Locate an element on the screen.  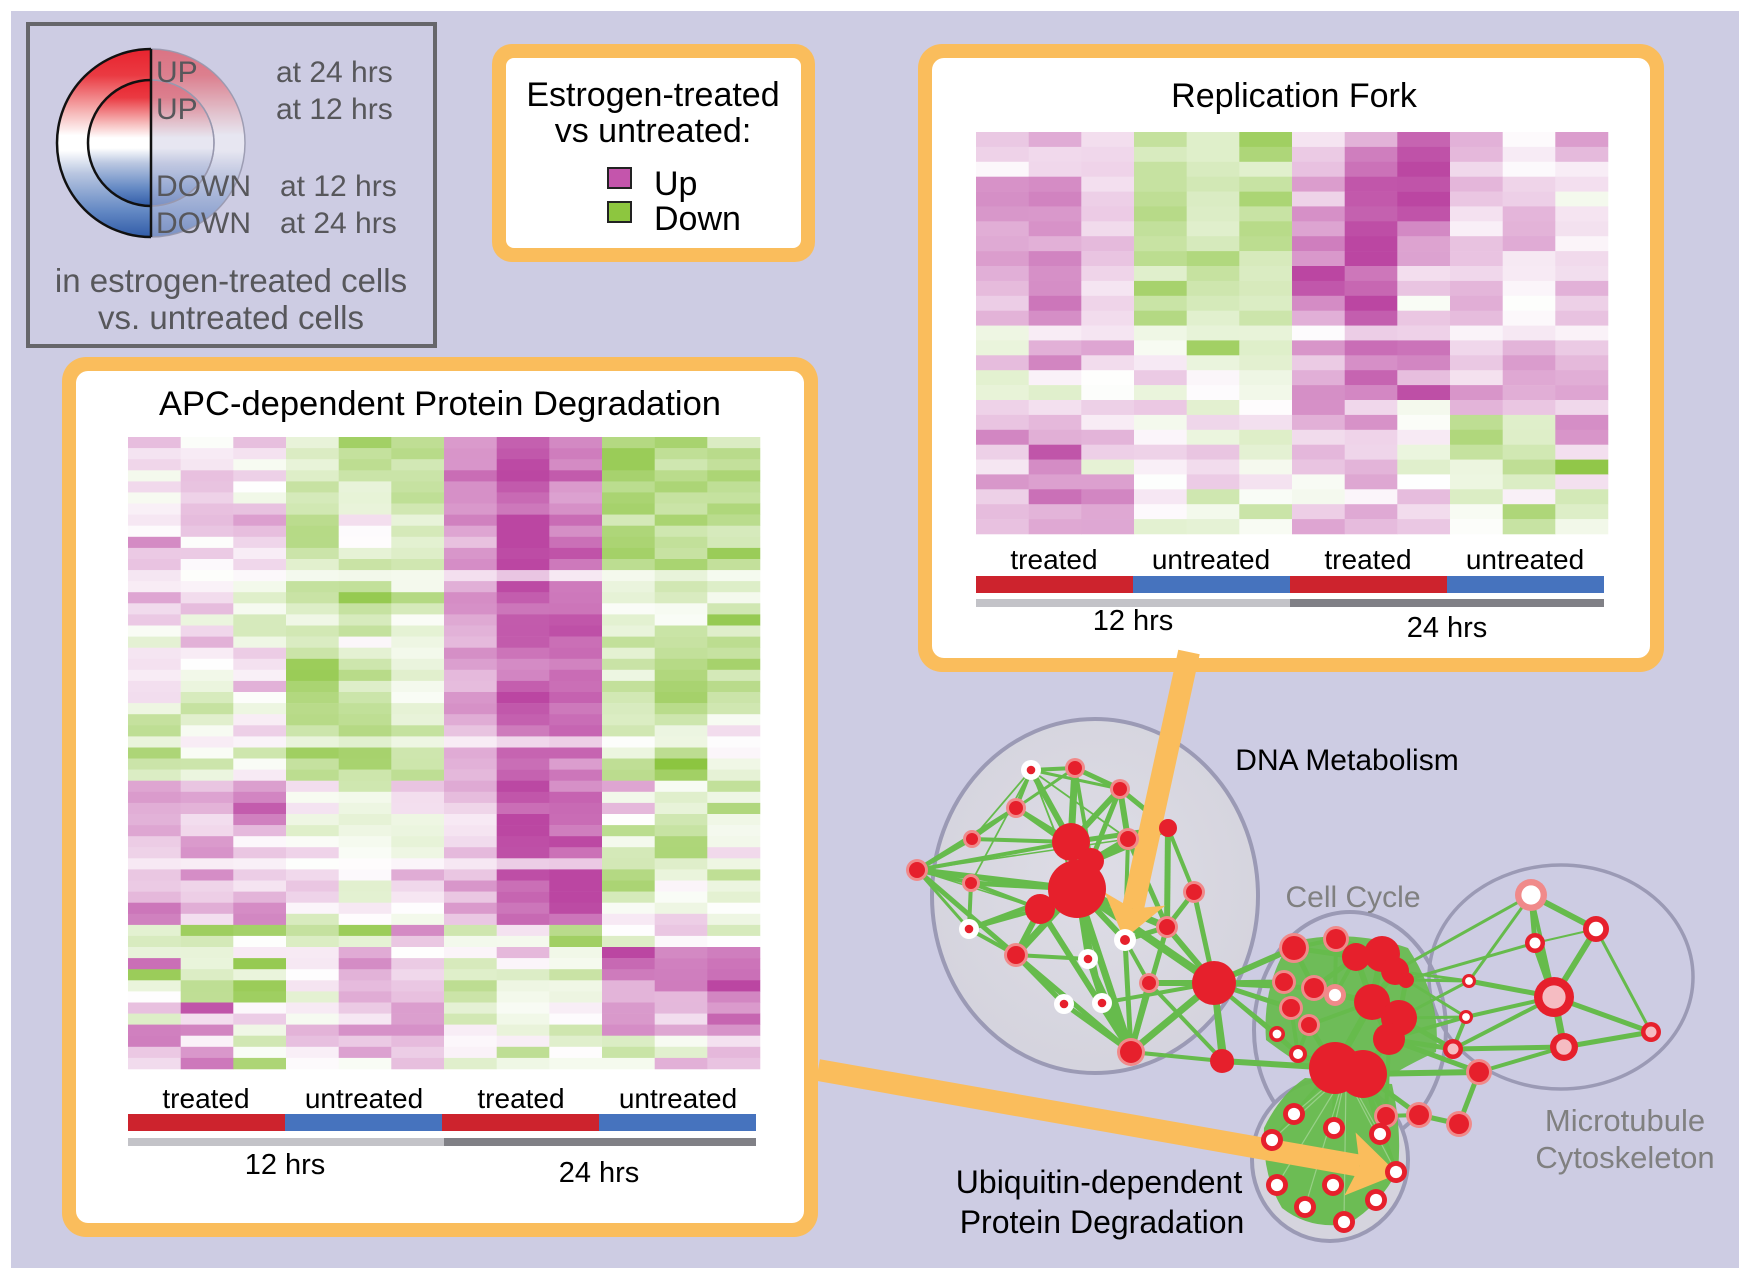
svg-text: Cell Cycle is located at coordinates (1352, 897).